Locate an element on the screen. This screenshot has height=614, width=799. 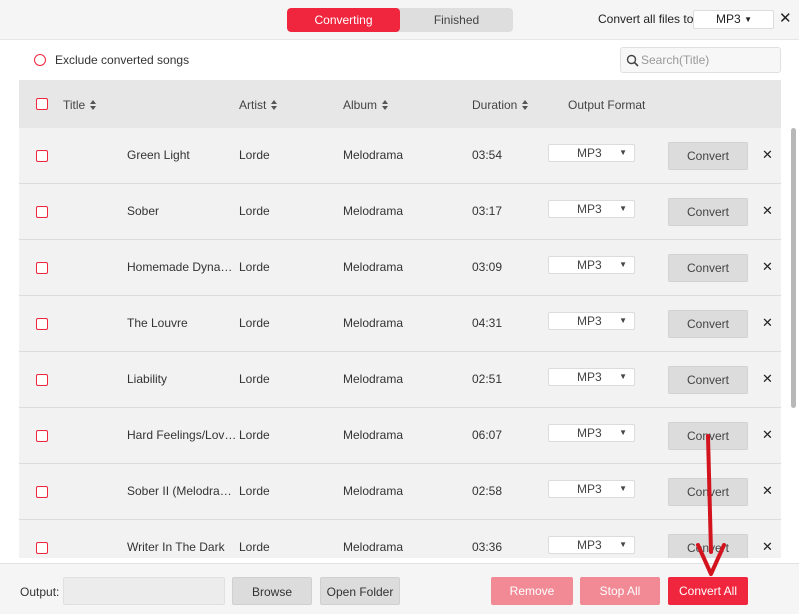
table-scrollbar is located at coordinates (793, 268).